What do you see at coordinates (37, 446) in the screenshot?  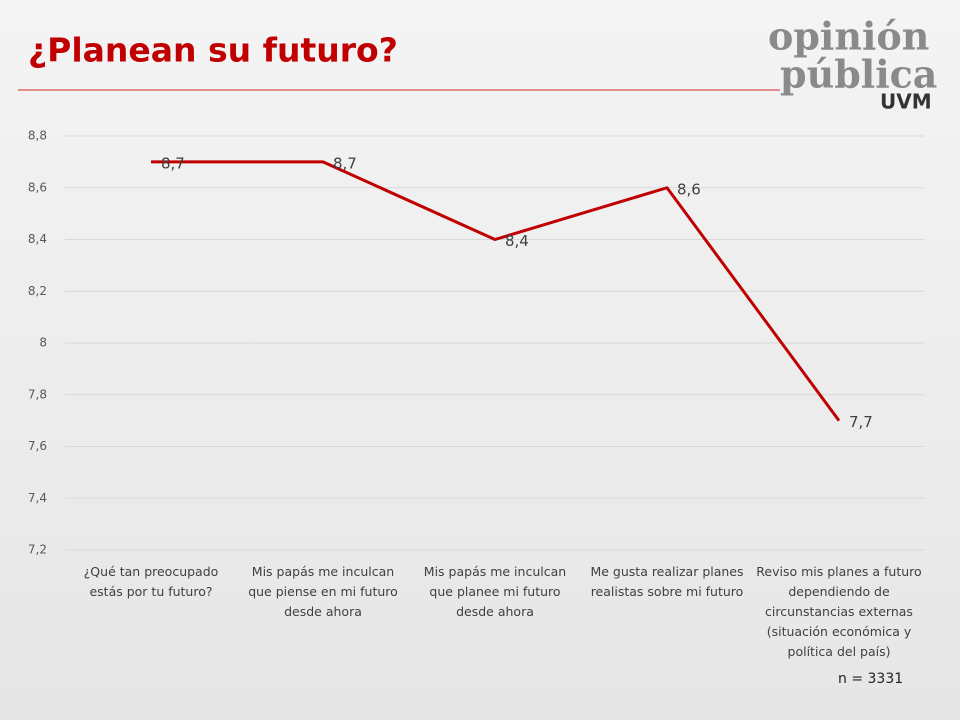 I see `y-tick-label: 7,6` at bounding box center [37, 446].